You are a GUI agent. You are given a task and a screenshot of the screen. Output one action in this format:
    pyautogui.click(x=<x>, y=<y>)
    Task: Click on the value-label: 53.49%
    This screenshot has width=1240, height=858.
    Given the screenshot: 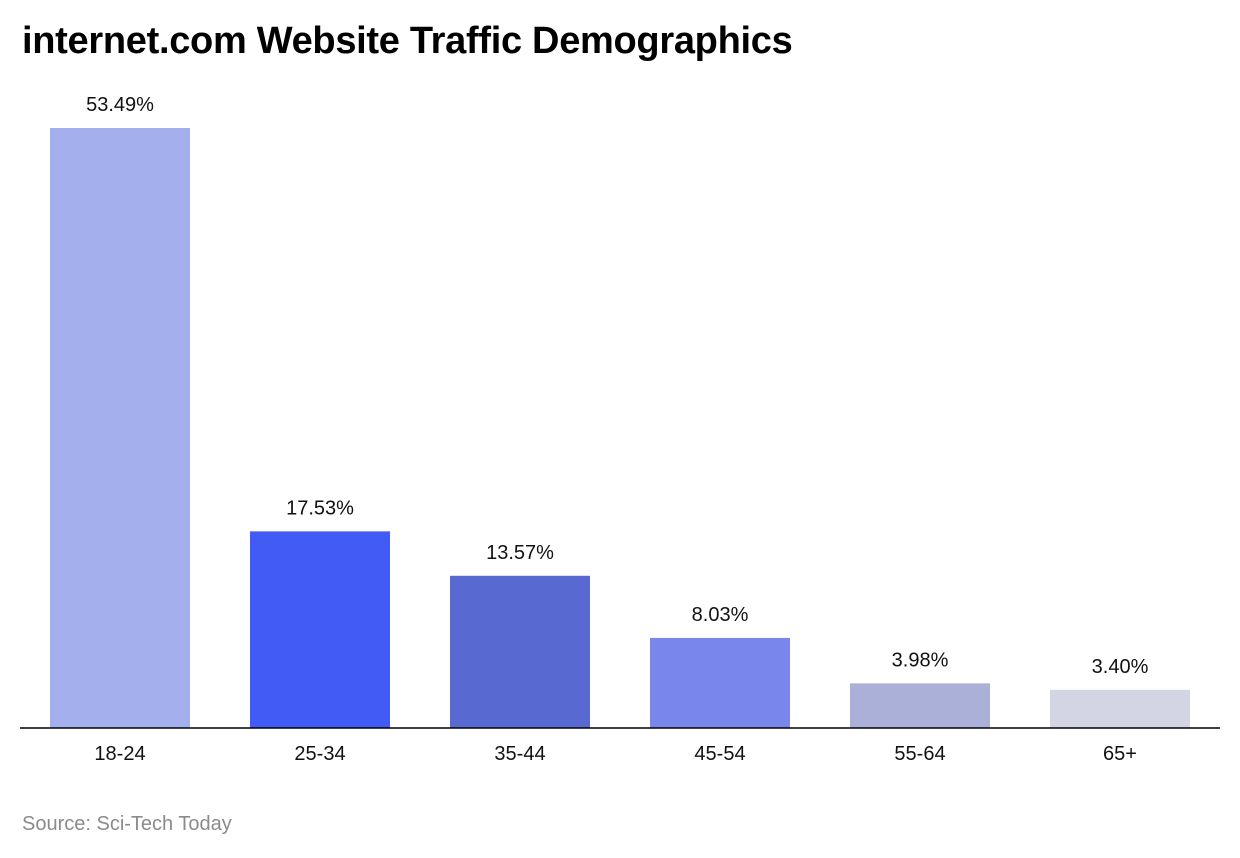 What is the action you would take?
    pyautogui.click(x=120, y=105)
    